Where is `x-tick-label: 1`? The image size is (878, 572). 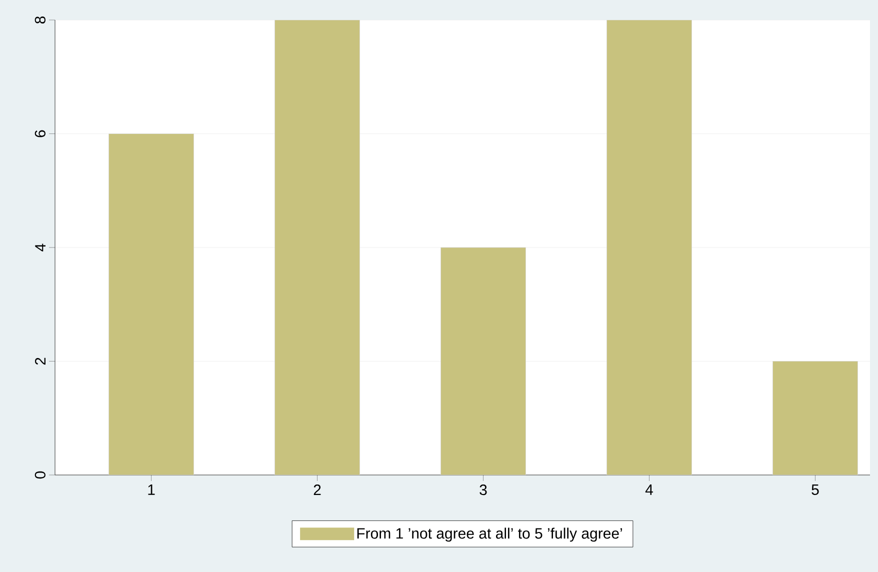 x-tick-label: 1 is located at coordinates (151, 489).